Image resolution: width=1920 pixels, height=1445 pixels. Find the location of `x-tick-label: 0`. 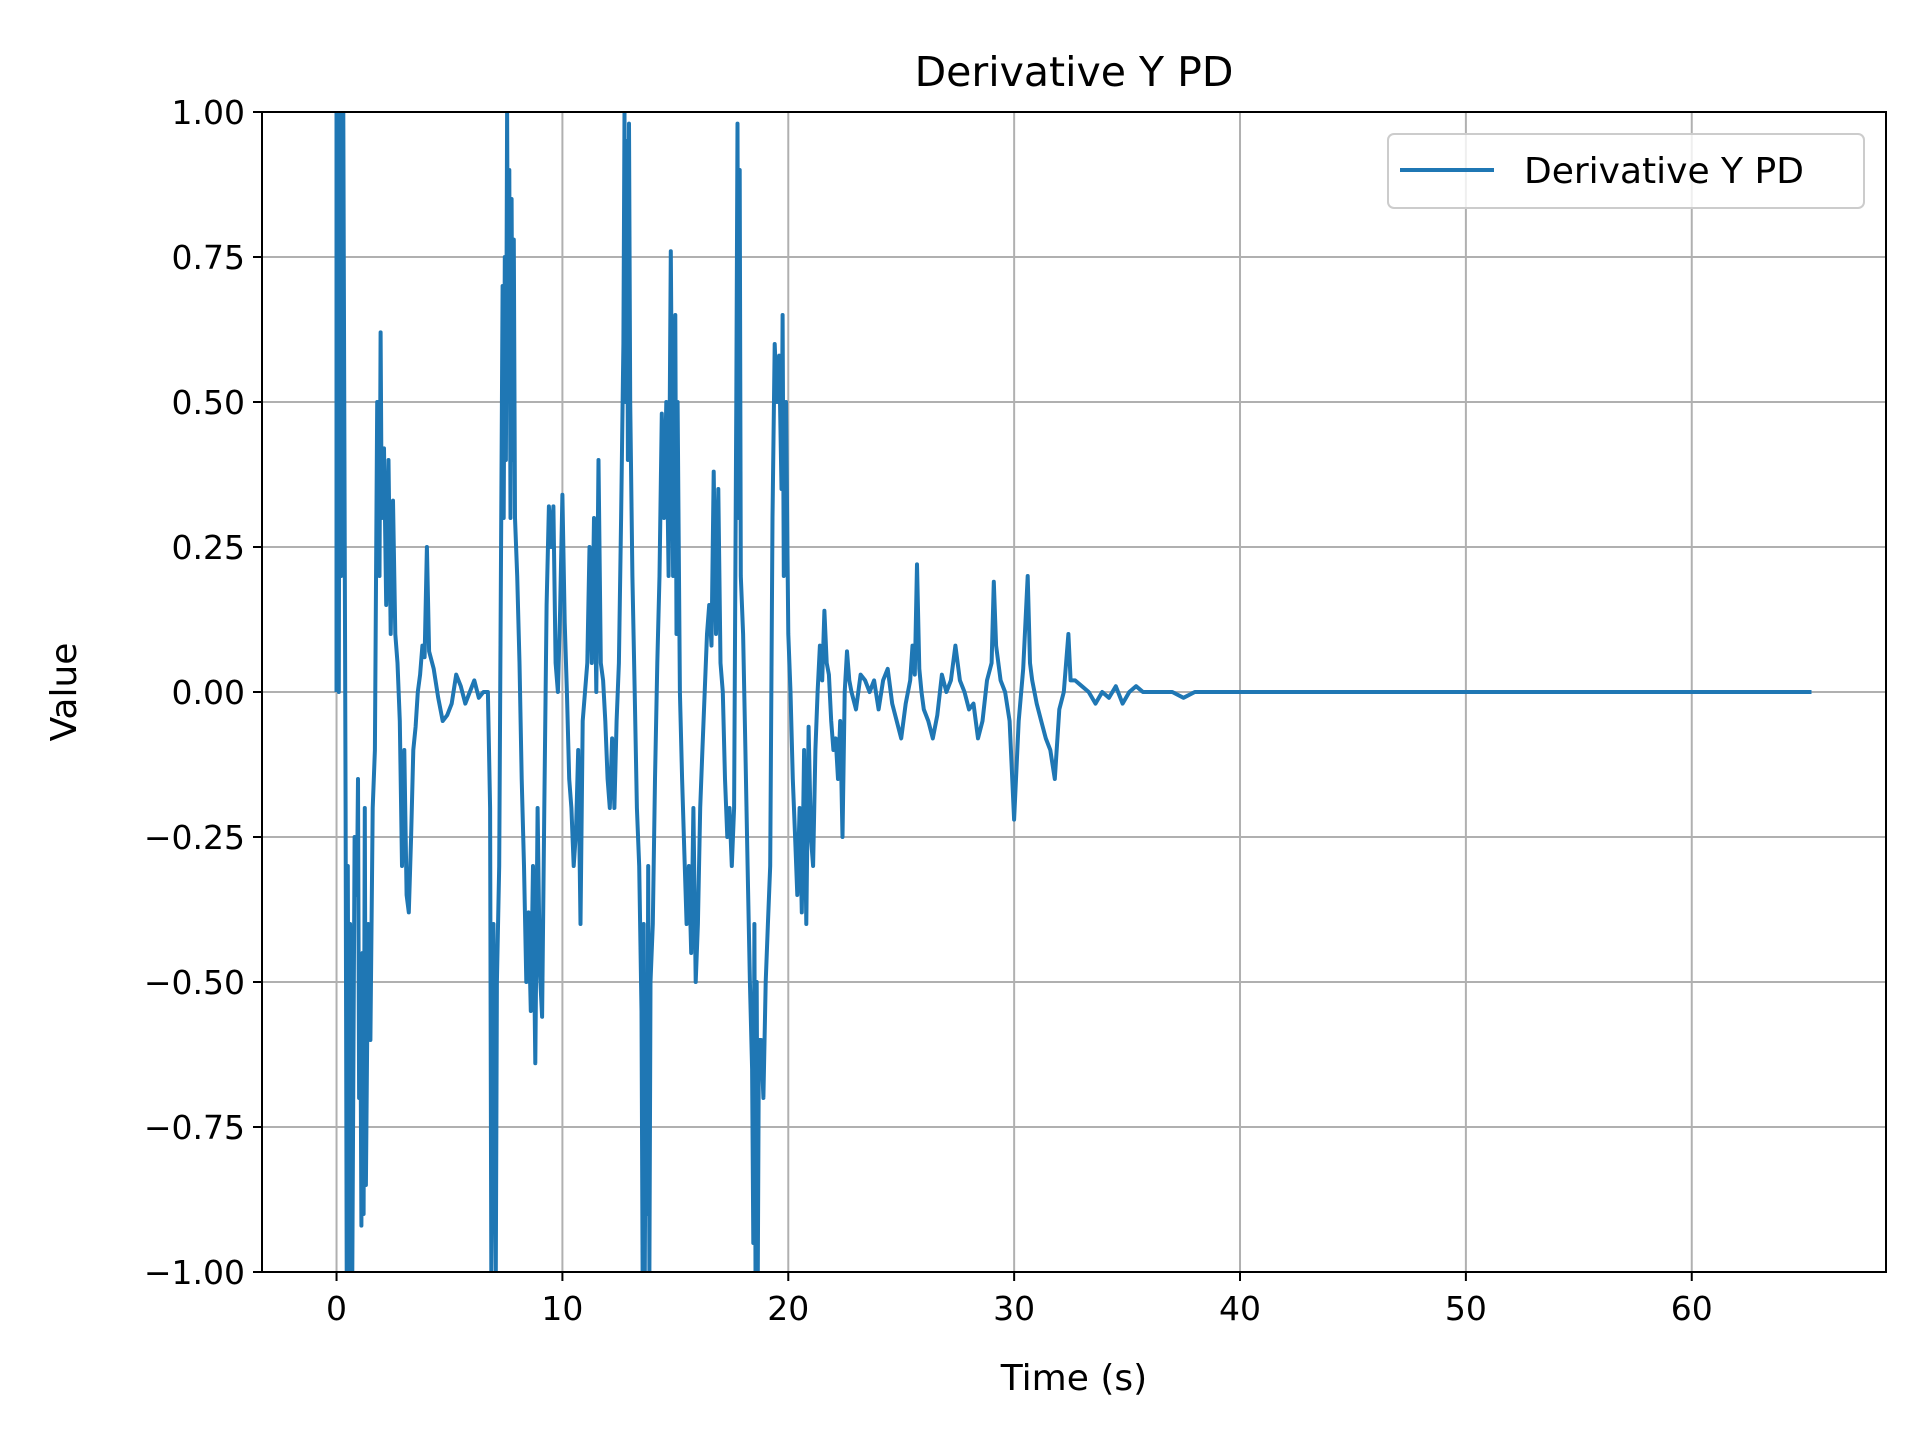

x-tick-label: 0 is located at coordinates (336, 1308).